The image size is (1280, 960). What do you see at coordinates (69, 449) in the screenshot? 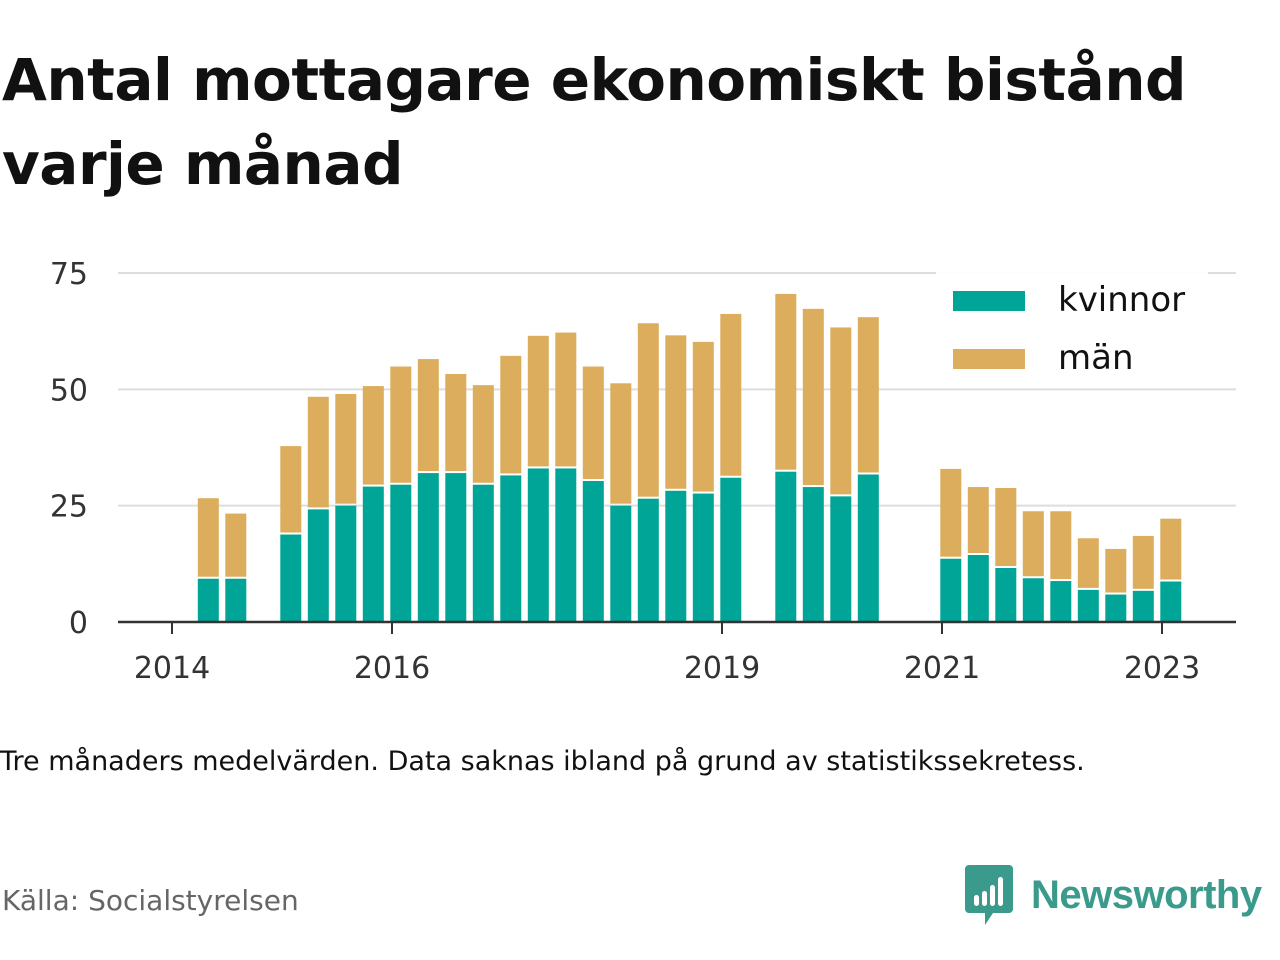
I see `y-axis-tick-labels: 0 25 50 75` at bounding box center [69, 449].